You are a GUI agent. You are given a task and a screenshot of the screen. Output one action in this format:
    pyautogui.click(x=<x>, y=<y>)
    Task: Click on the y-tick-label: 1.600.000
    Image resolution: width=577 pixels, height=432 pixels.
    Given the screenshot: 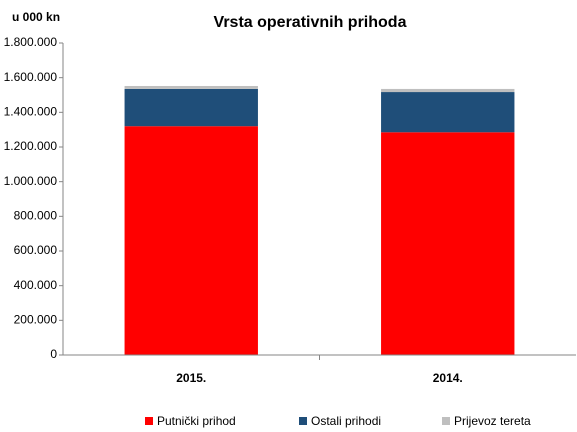 What is the action you would take?
    pyautogui.click(x=31, y=77)
    